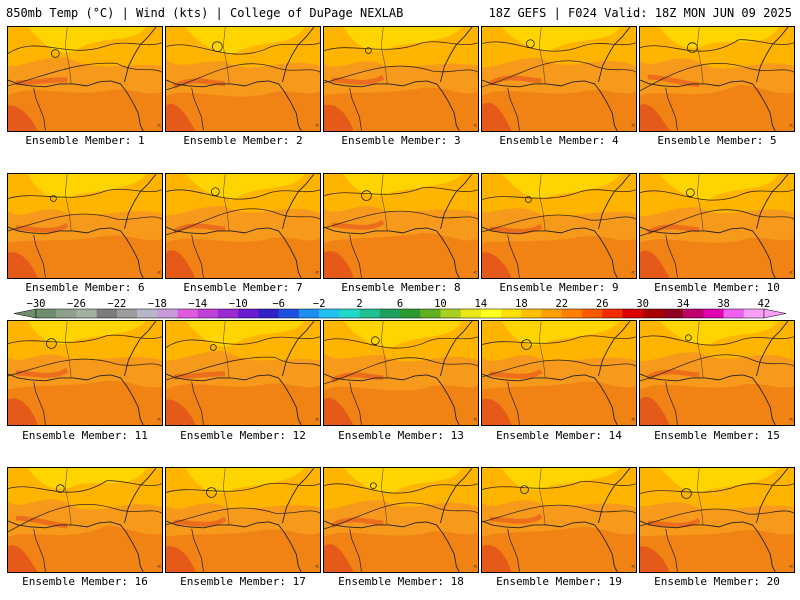 This screenshot has height=600, width=800. What do you see at coordinates (243, 435) in the screenshot?
I see `ensemble-member-label: Ensemble Member: 12` at bounding box center [243, 435].